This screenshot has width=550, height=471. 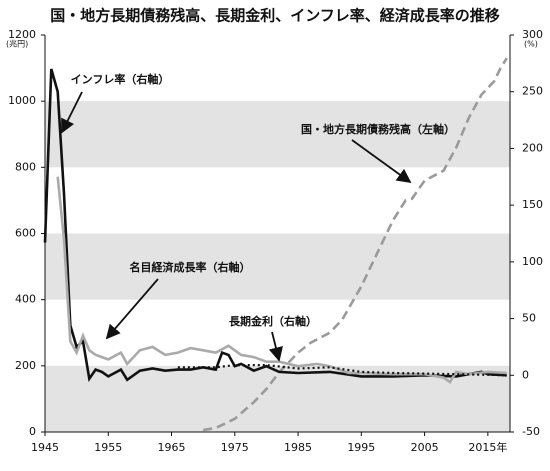 I want to click on y-tick-label: 0, so click(x=32, y=431).